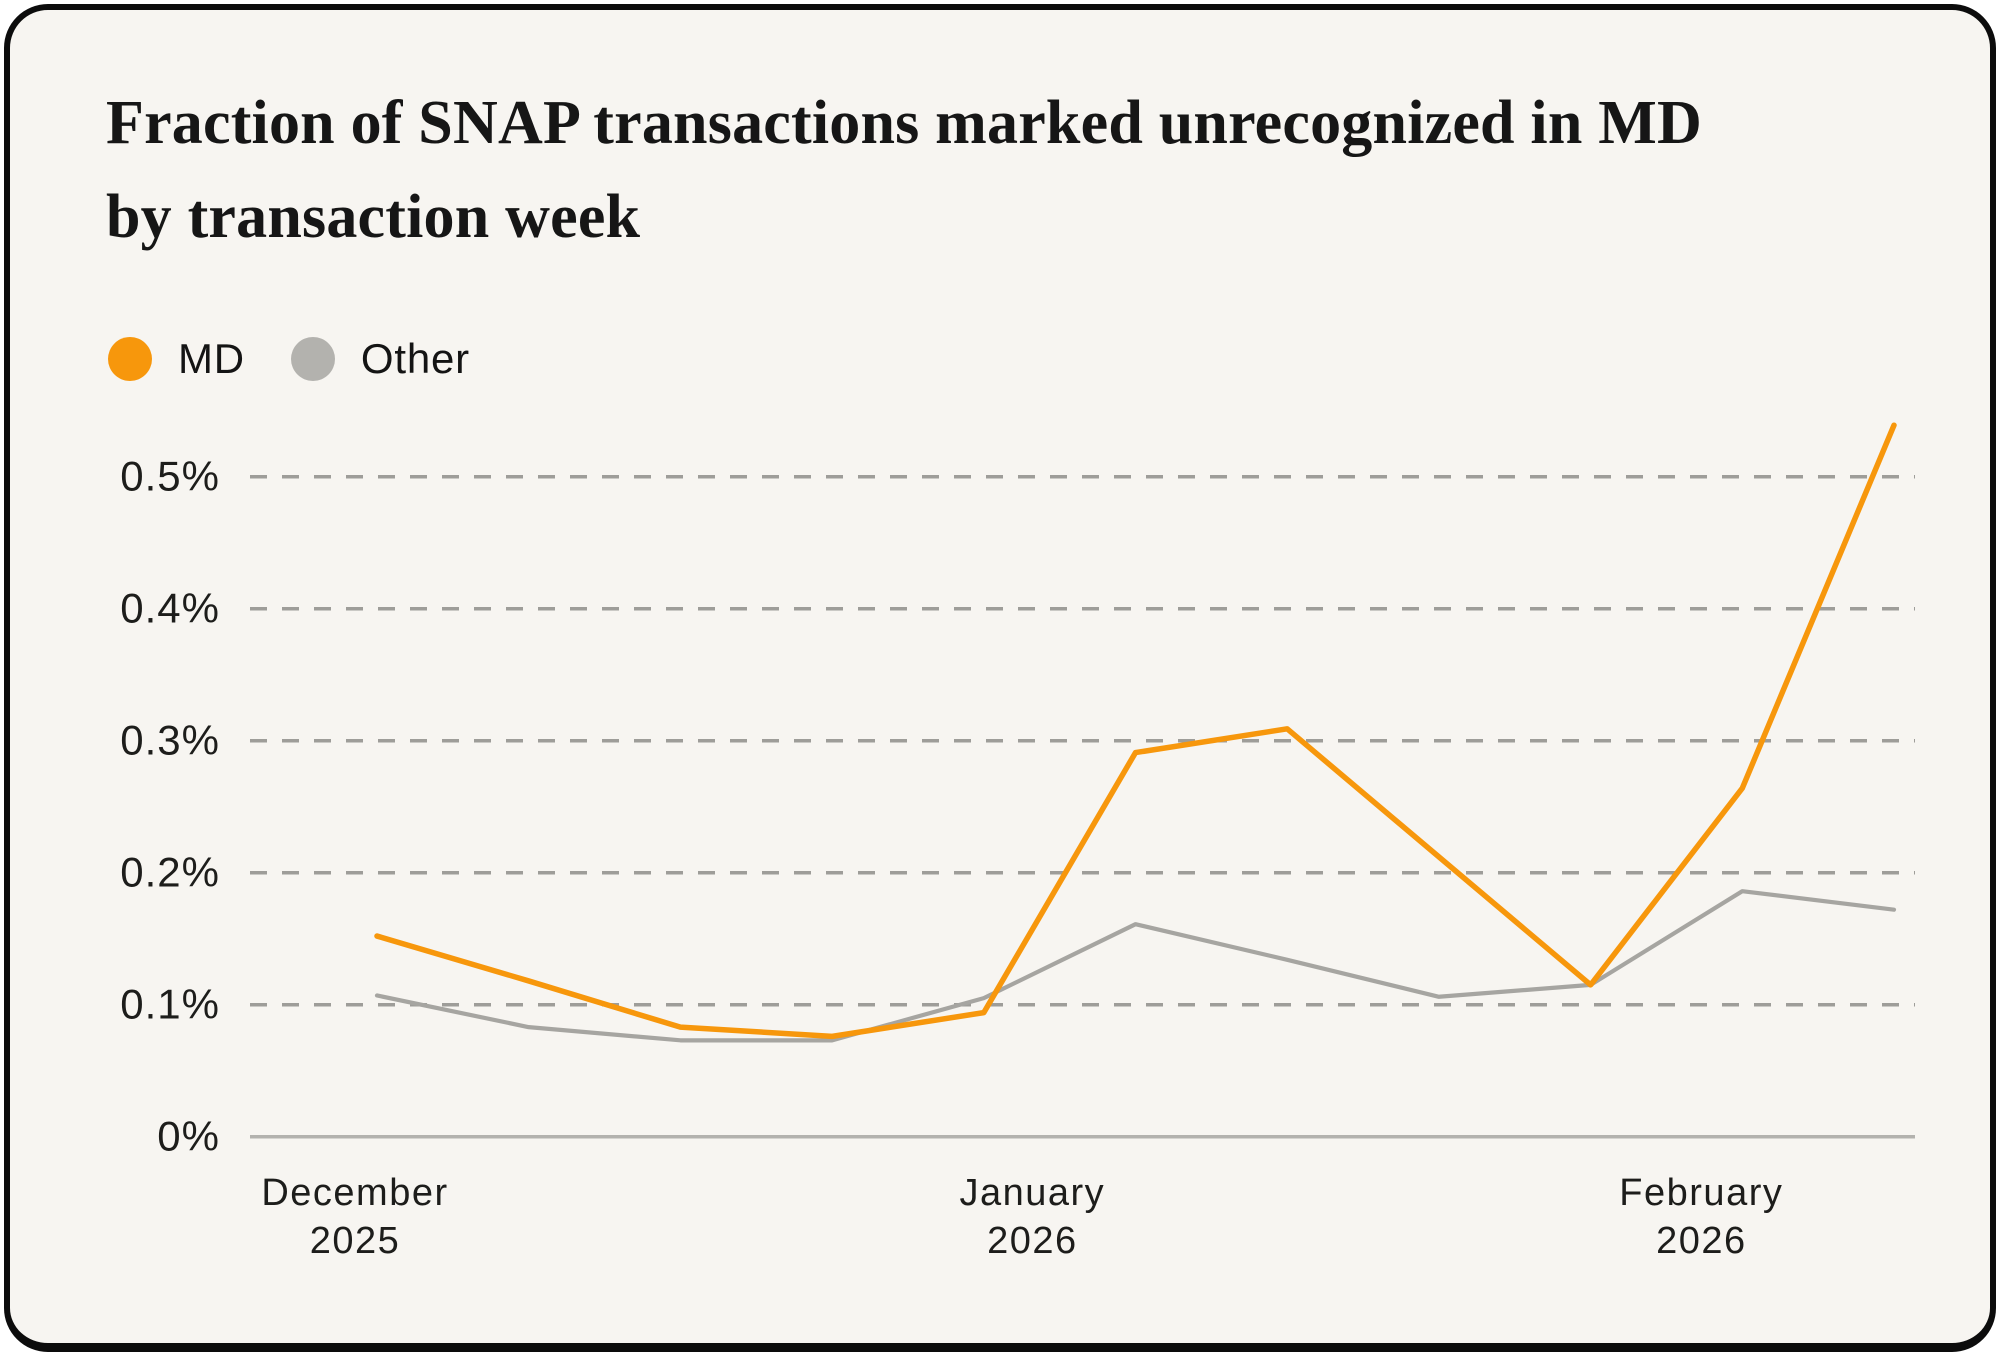 This screenshot has height=1356, width=2000. I want to click on x-tick-year-february: 2026, so click(1701, 1241).